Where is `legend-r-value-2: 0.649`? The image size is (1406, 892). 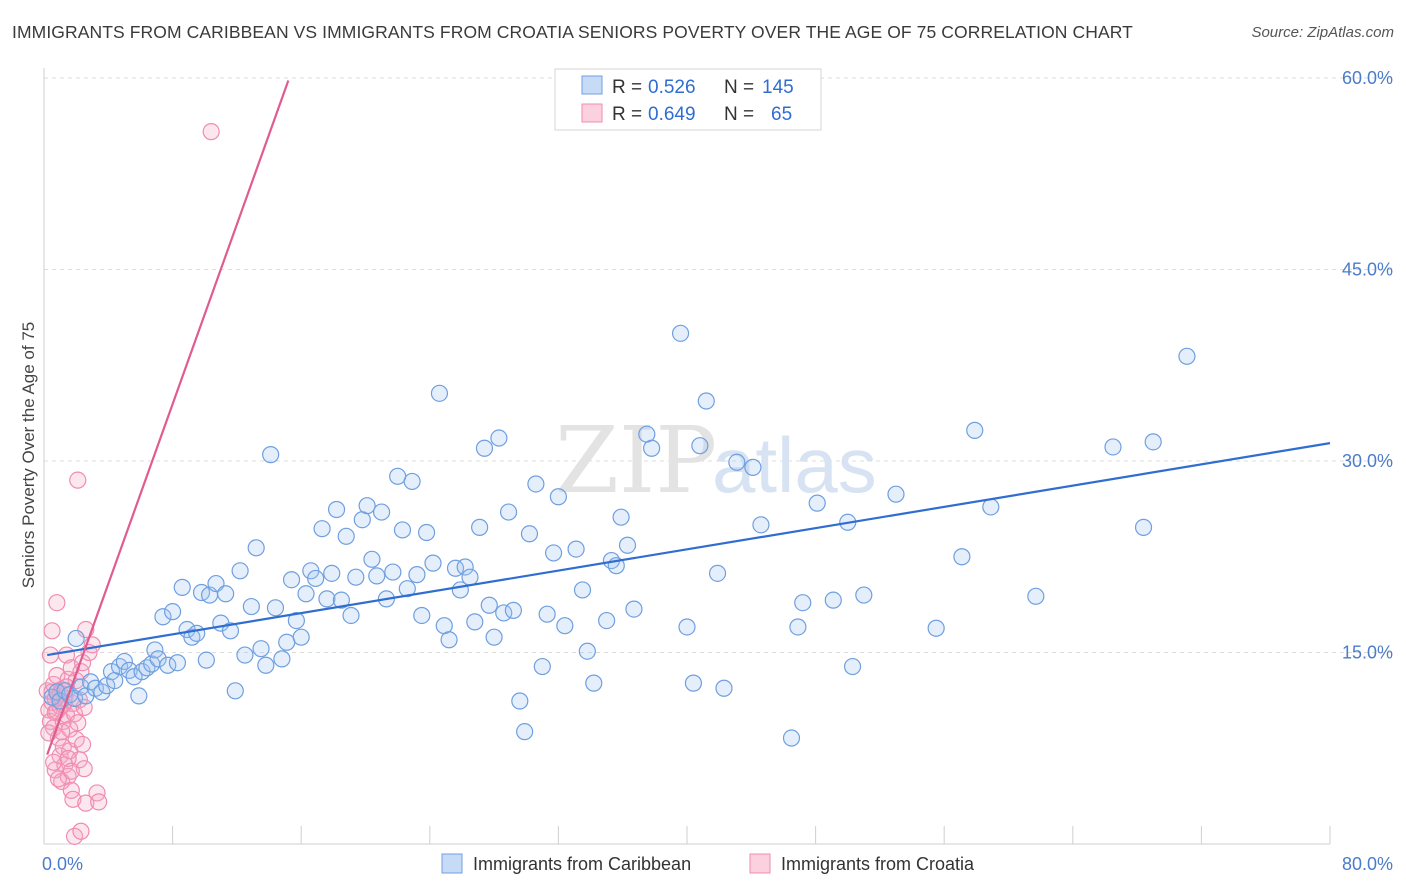
legend-r-value-2: 0.649 is located at coordinates (672, 114).